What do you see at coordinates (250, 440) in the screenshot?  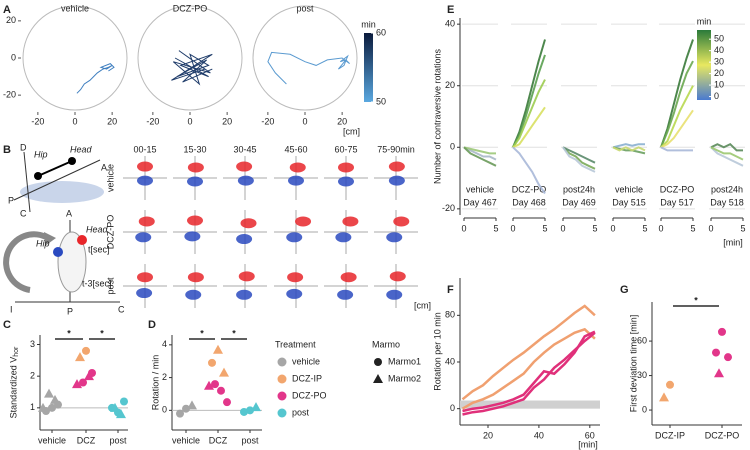 I see `x-tick-label: post` at bounding box center [250, 440].